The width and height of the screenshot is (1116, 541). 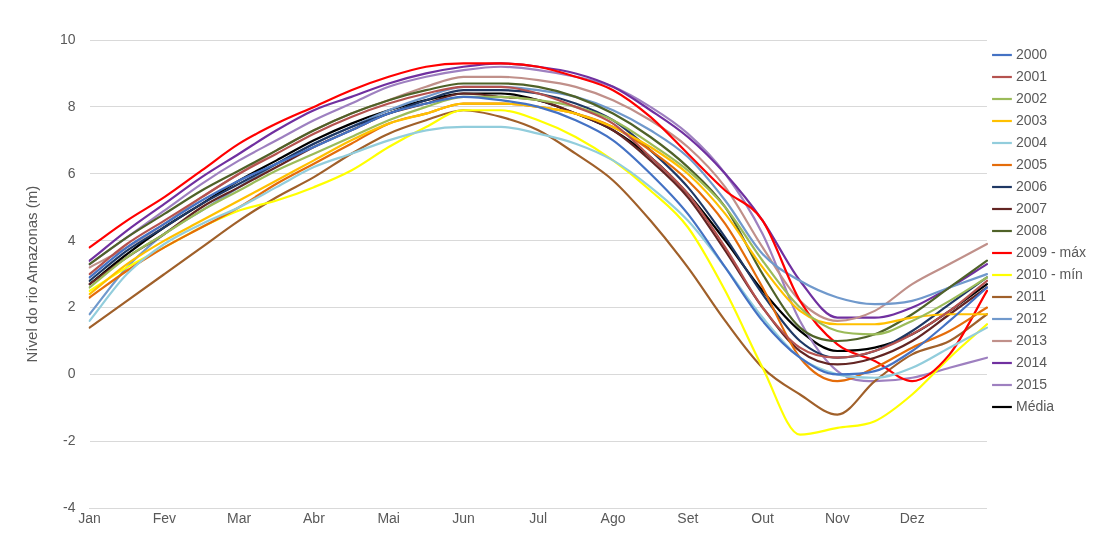 What do you see at coordinates (1031, 97) in the screenshot?
I see `legend-label: 2002` at bounding box center [1031, 97].